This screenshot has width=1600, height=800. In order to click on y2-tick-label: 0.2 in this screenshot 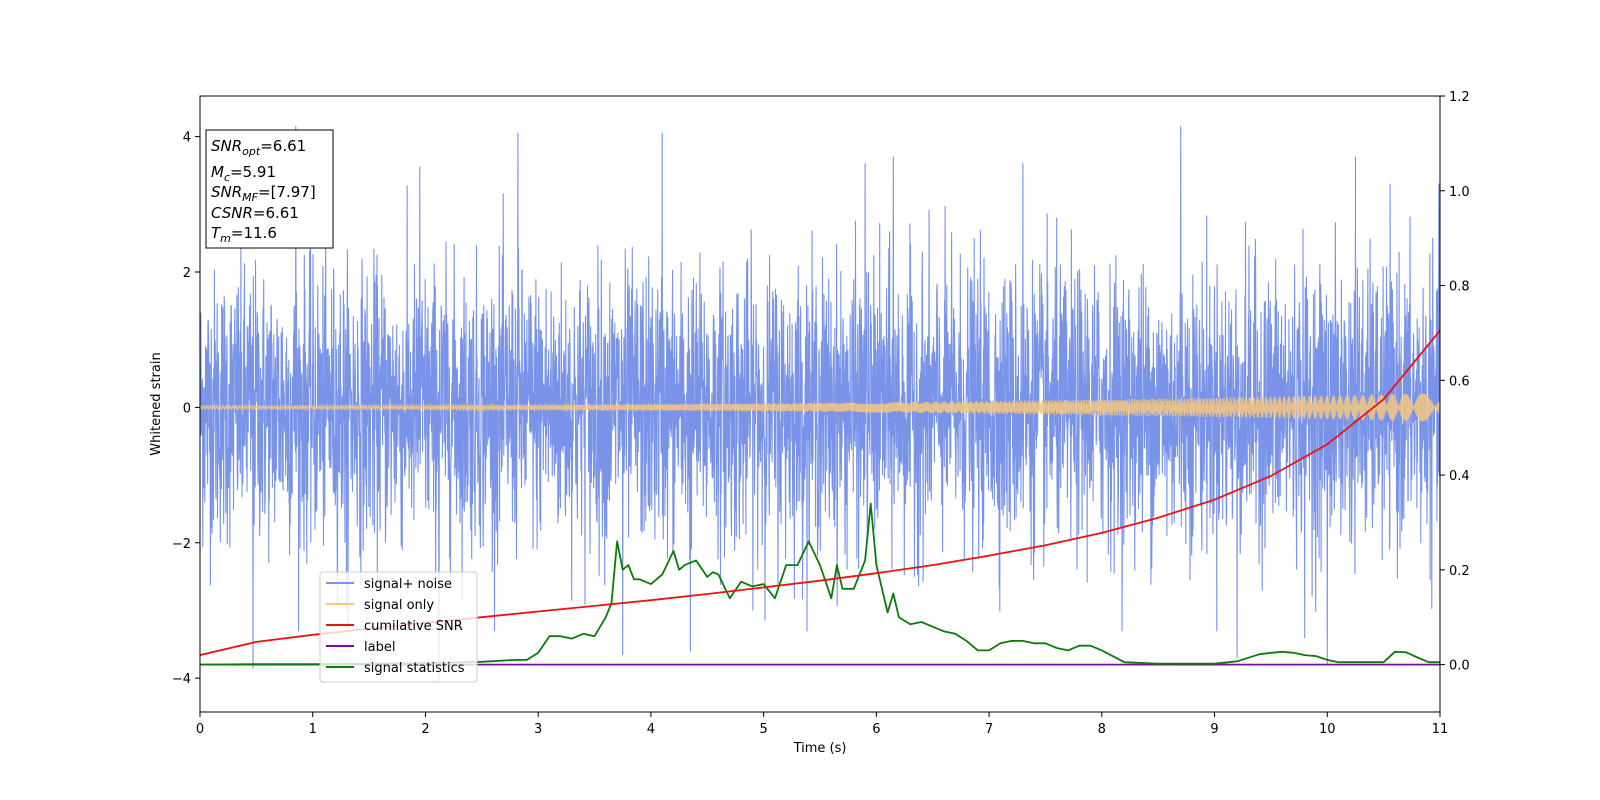, I will do `click(1459, 571)`.